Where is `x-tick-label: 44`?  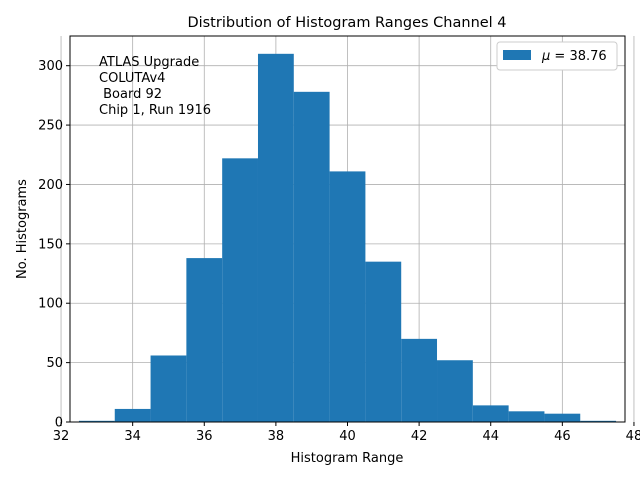
x-tick-label: 44 is located at coordinates (490, 436).